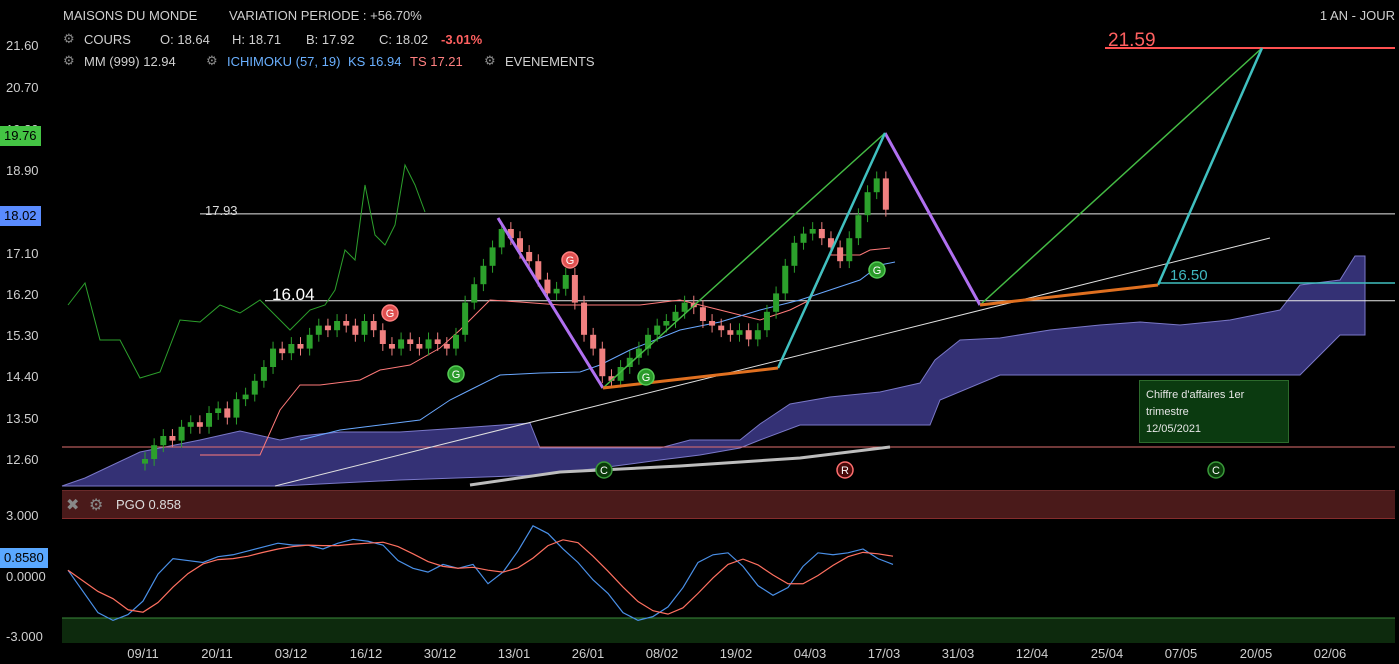  Describe the element at coordinates (550, 61) in the screenshot. I see `events-toggle: EVENEMENTS` at that location.